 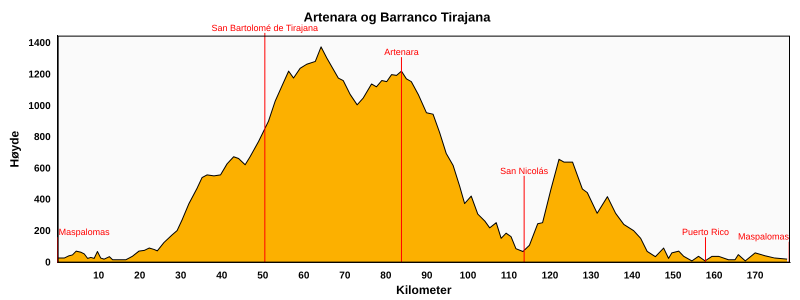 I want to click on ref-line-label: San Bartolomé de Tirajana, so click(x=264, y=27).